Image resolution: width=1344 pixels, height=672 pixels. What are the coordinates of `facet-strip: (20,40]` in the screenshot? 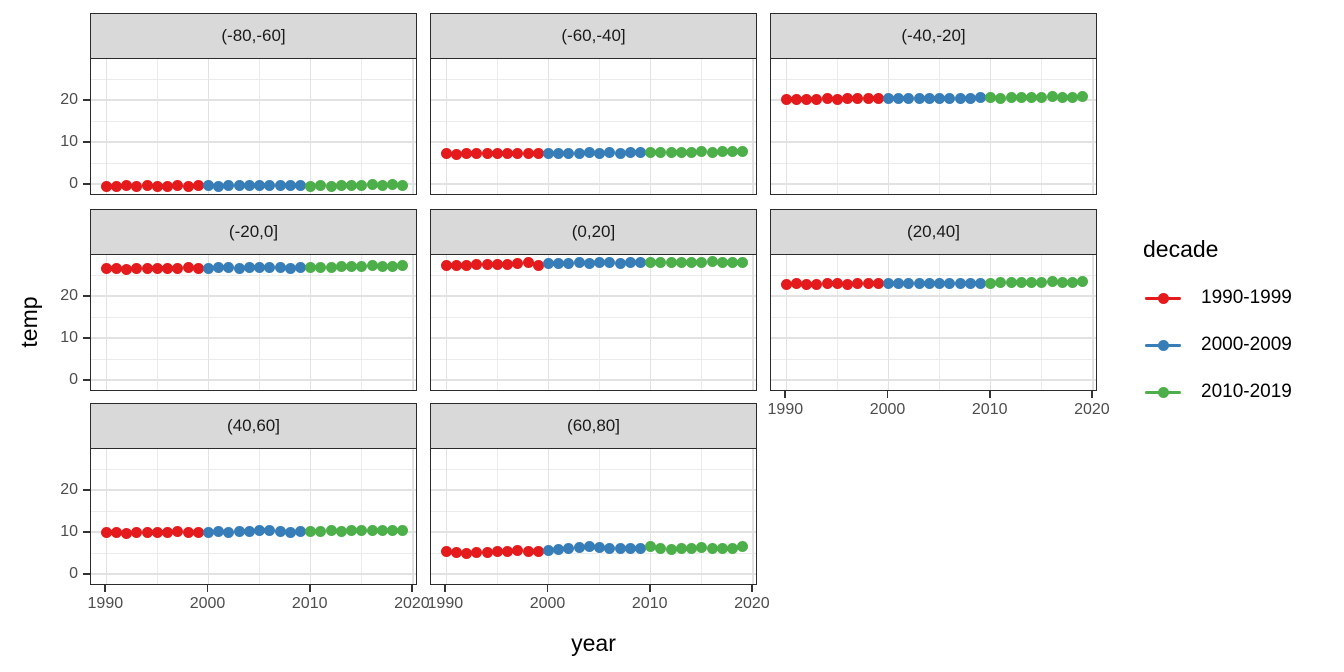 It's located at (933, 232).